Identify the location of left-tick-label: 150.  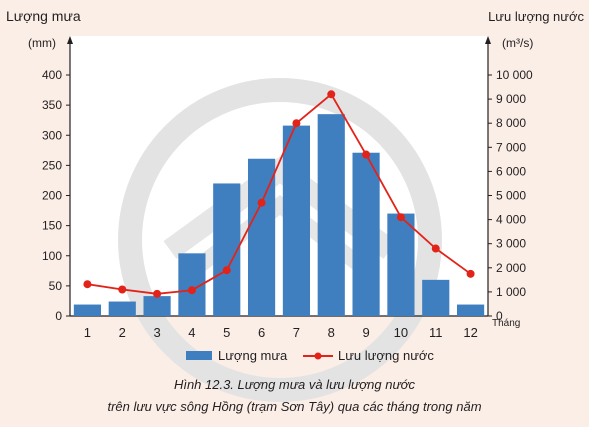
(52, 226).